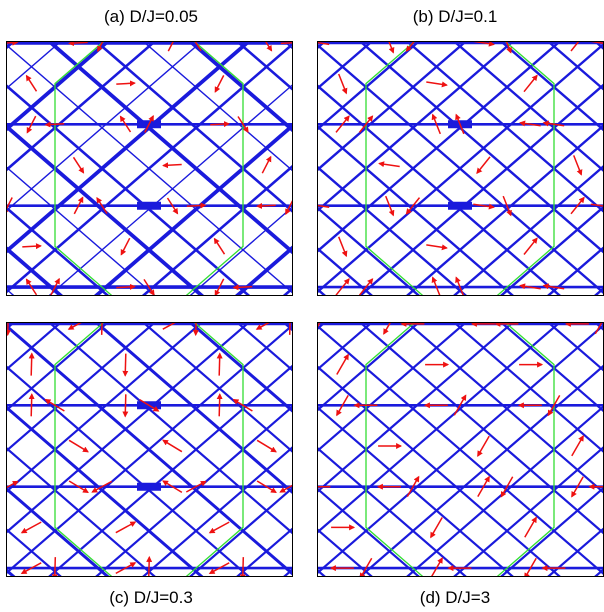 The height and width of the screenshot is (612, 604). What do you see at coordinates (455, 597) in the screenshot?
I see `panel-d-label: (d) D/J=3` at bounding box center [455, 597].